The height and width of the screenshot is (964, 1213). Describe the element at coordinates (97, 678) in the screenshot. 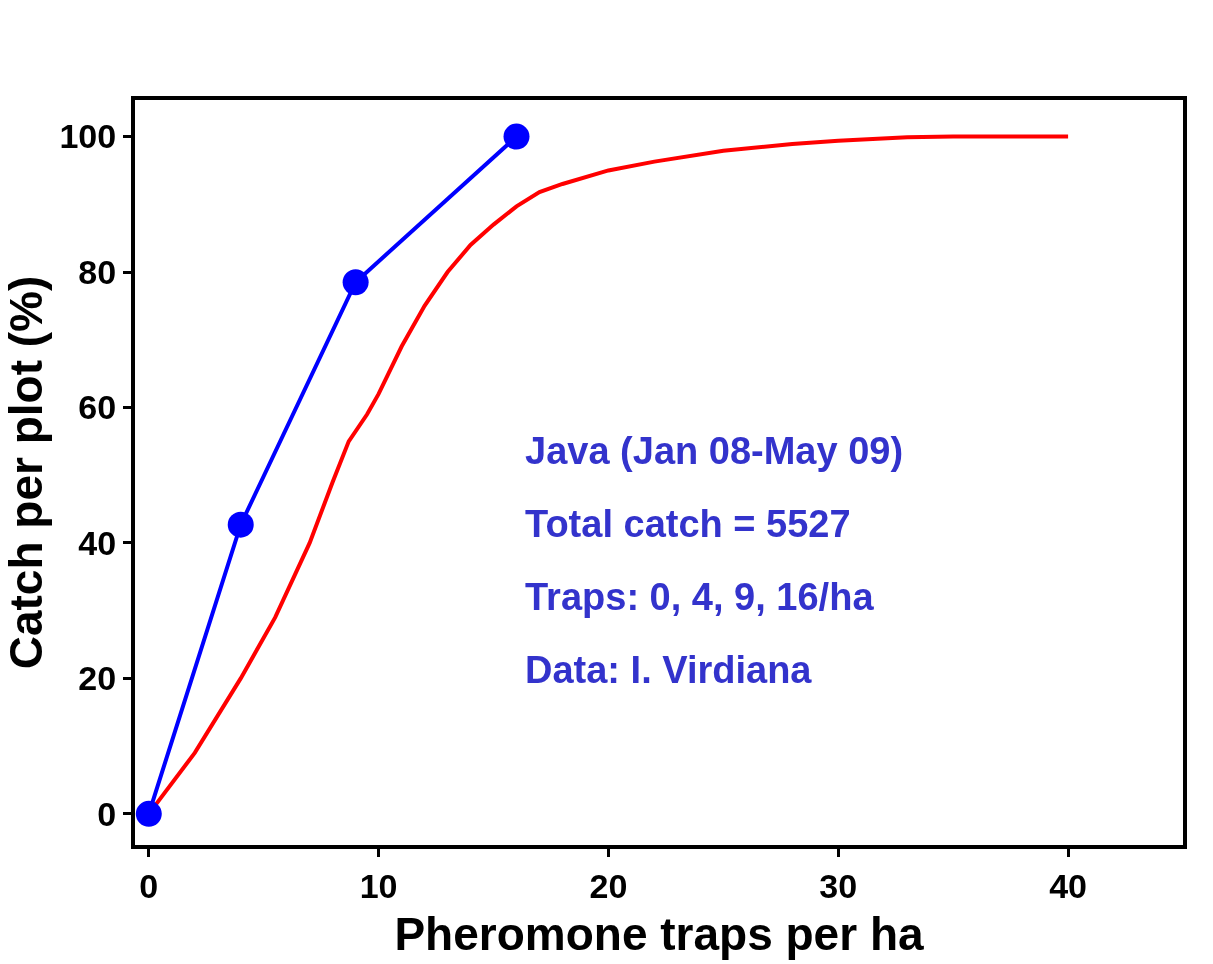

I see `y-tick-label: 20` at that location.